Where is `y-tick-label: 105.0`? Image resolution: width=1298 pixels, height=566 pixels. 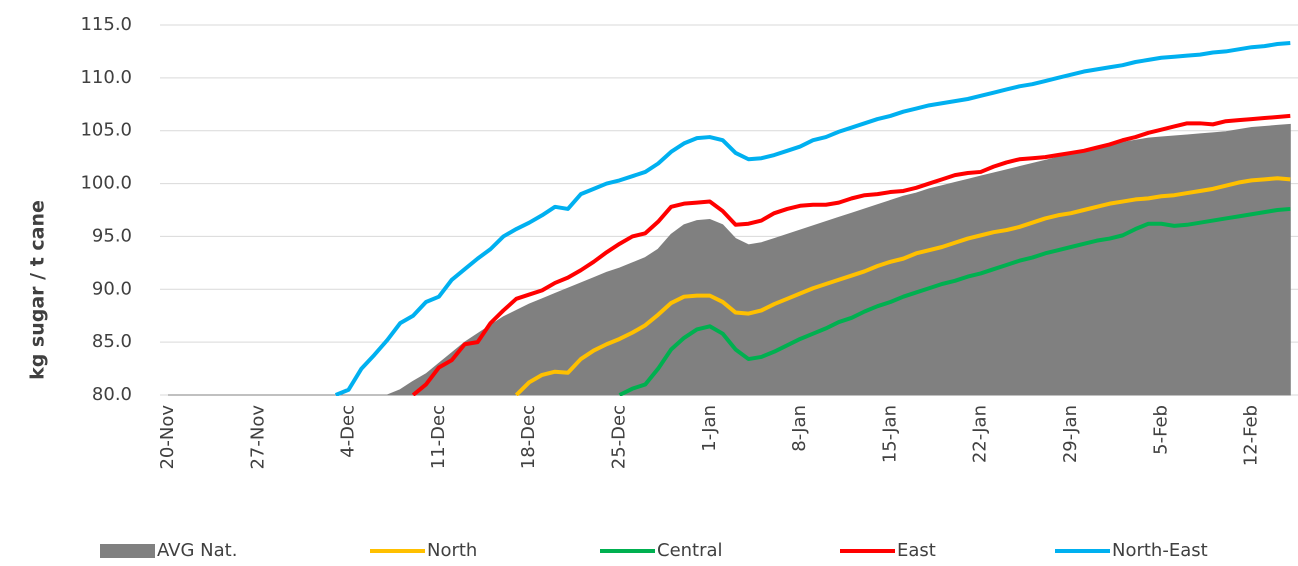 y-tick-label: 105.0 is located at coordinates (106, 130).